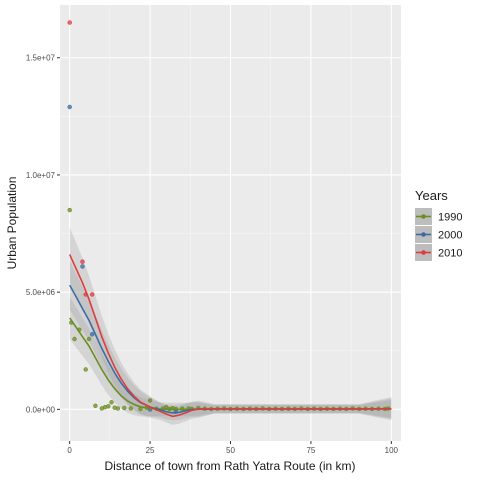 The height and width of the screenshot is (480, 480). What do you see at coordinates (41, 175) in the screenshot?
I see `y-tick-label: 1.0e+07` at bounding box center [41, 175].